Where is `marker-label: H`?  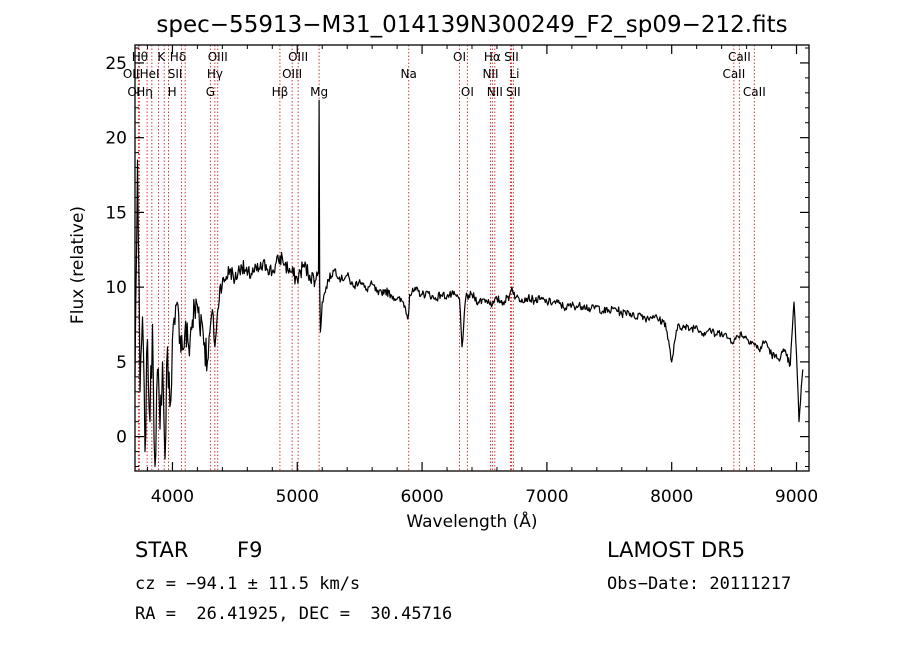
marker-label: H is located at coordinates (172, 92).